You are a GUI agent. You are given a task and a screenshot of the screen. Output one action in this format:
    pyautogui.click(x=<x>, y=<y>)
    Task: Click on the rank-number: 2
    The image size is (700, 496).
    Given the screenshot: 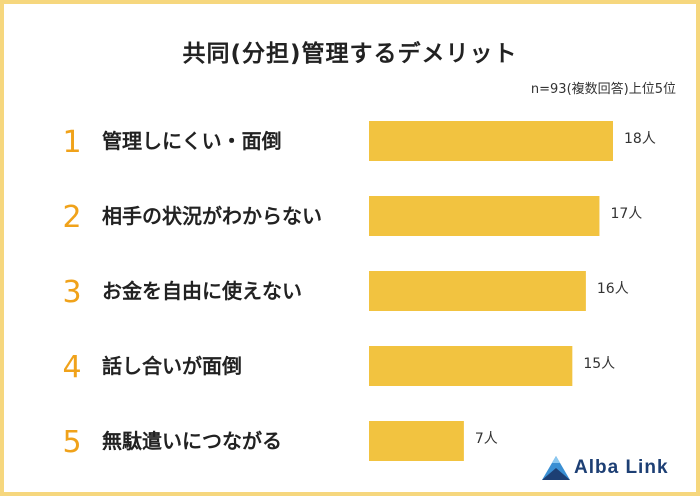 What is the action you would take?
    pyautogui.click(x=71, y=217)
    